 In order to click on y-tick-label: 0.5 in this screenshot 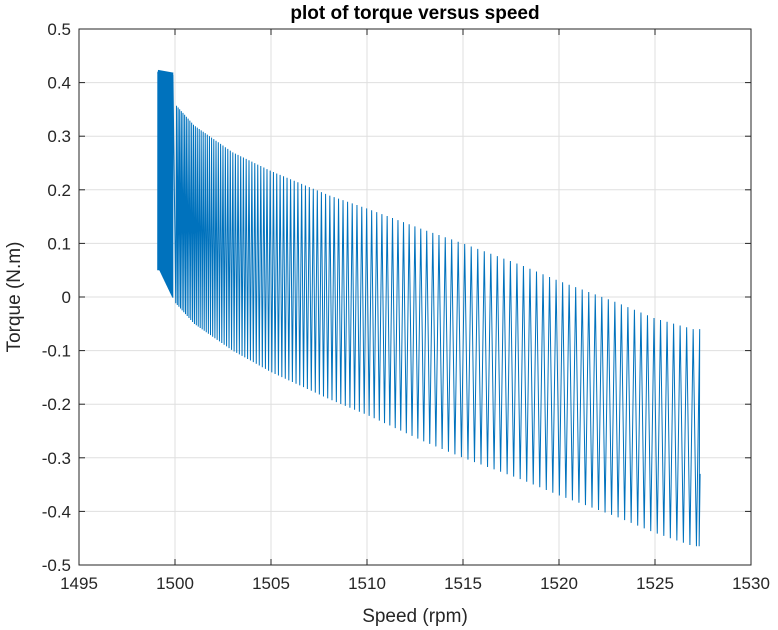, I will do `click(59, 29)`.